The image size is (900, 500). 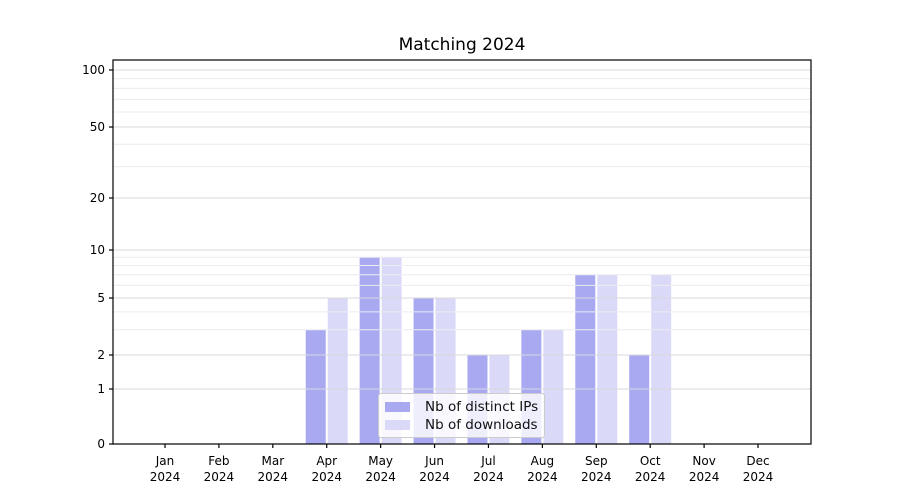 I want to click on bar-downloads-apr, so click(x=337, y=371).